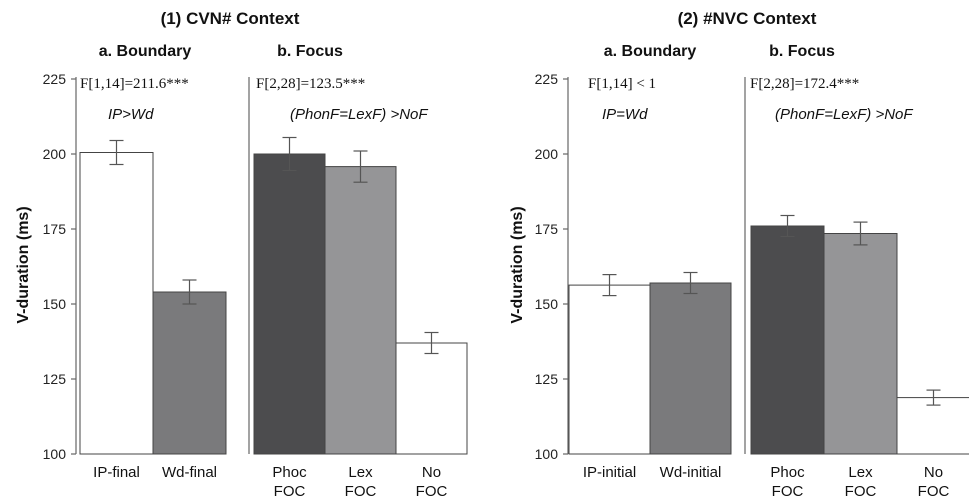  What do you see at coordinates (55, 154) in the screenshot?
I see `y-tick-label-0-4: 200` at bounding box center [55, 154].